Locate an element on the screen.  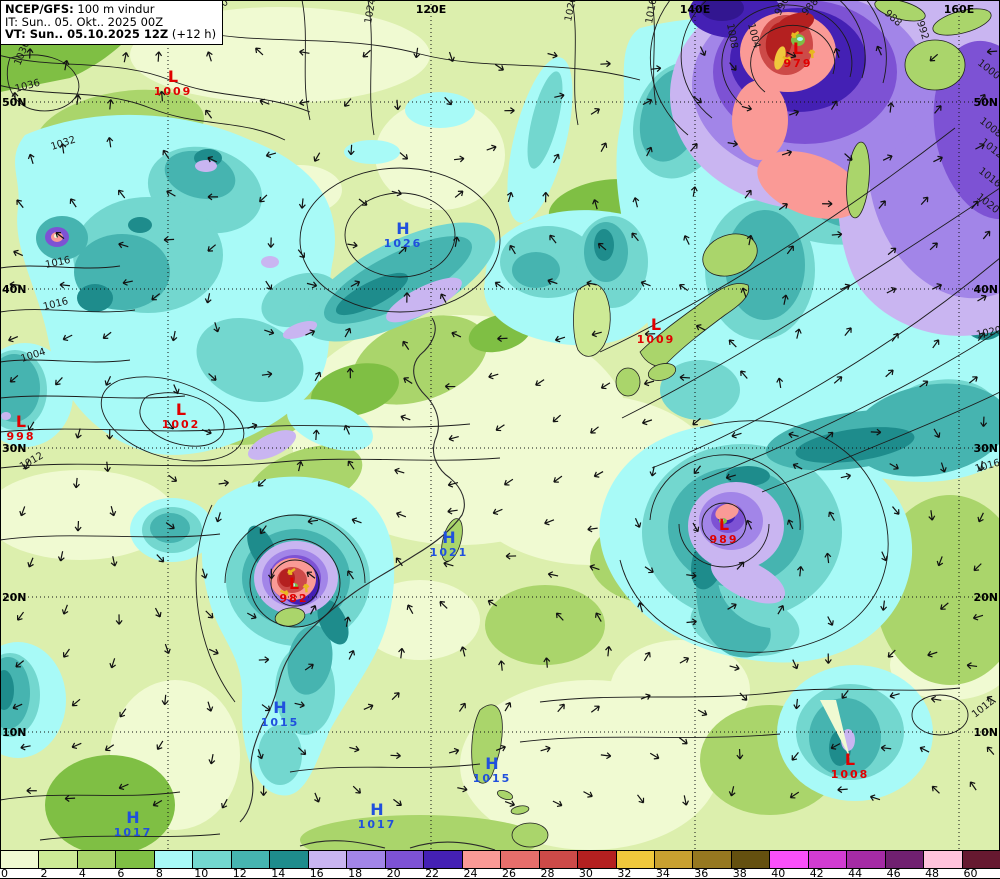
pressure-letter: H is located at coordinates (132, 817).